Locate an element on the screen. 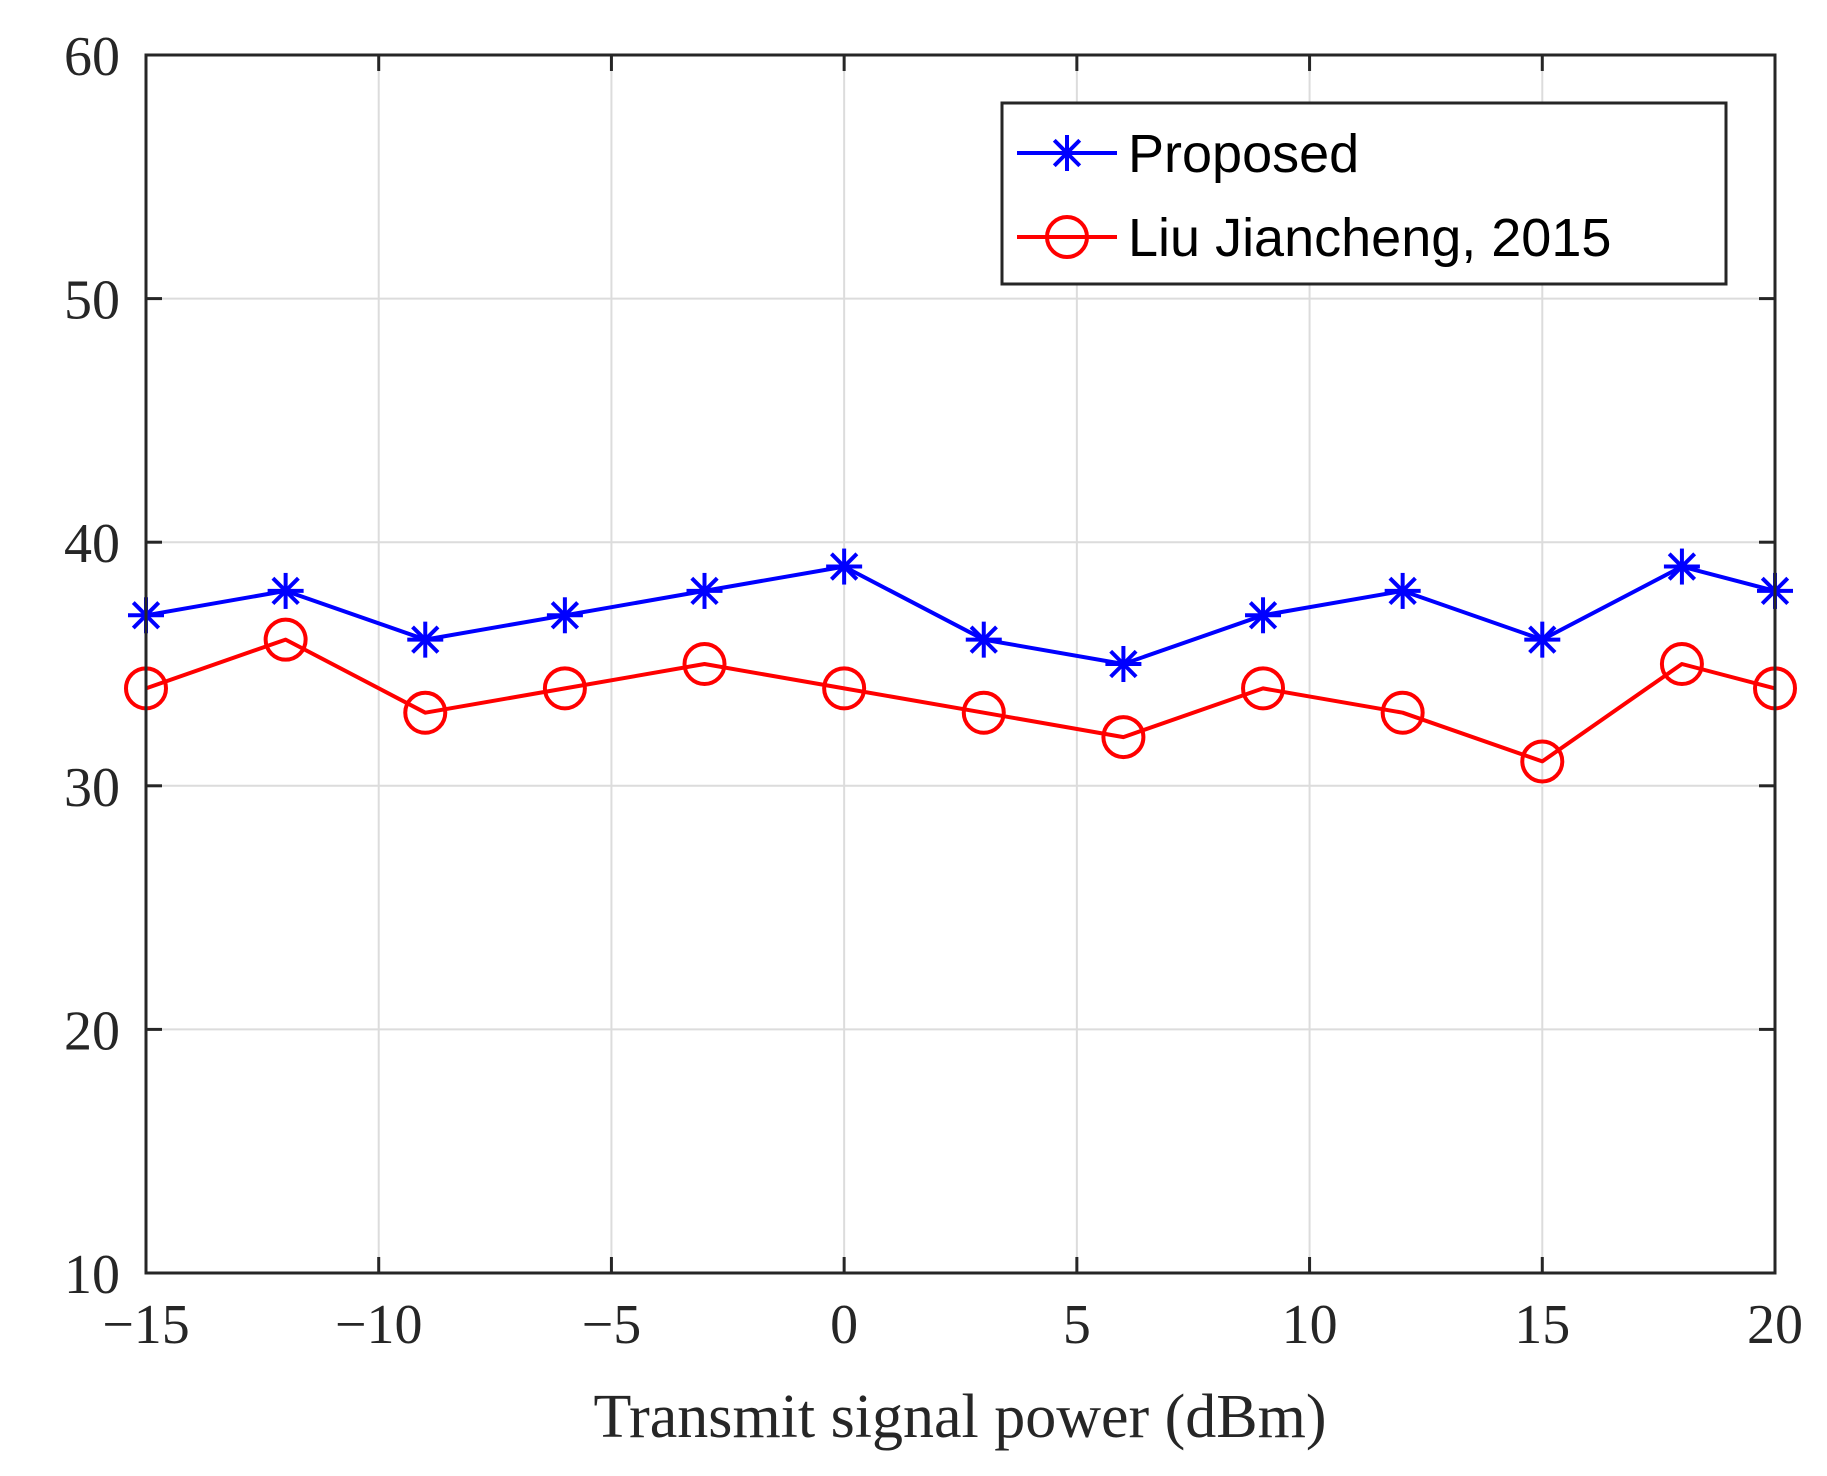 The height and width of the screenshot is (1476, 1827). legend: Proposed Liu Jiancheng, 2015 is located at coordinates (1364, 193).